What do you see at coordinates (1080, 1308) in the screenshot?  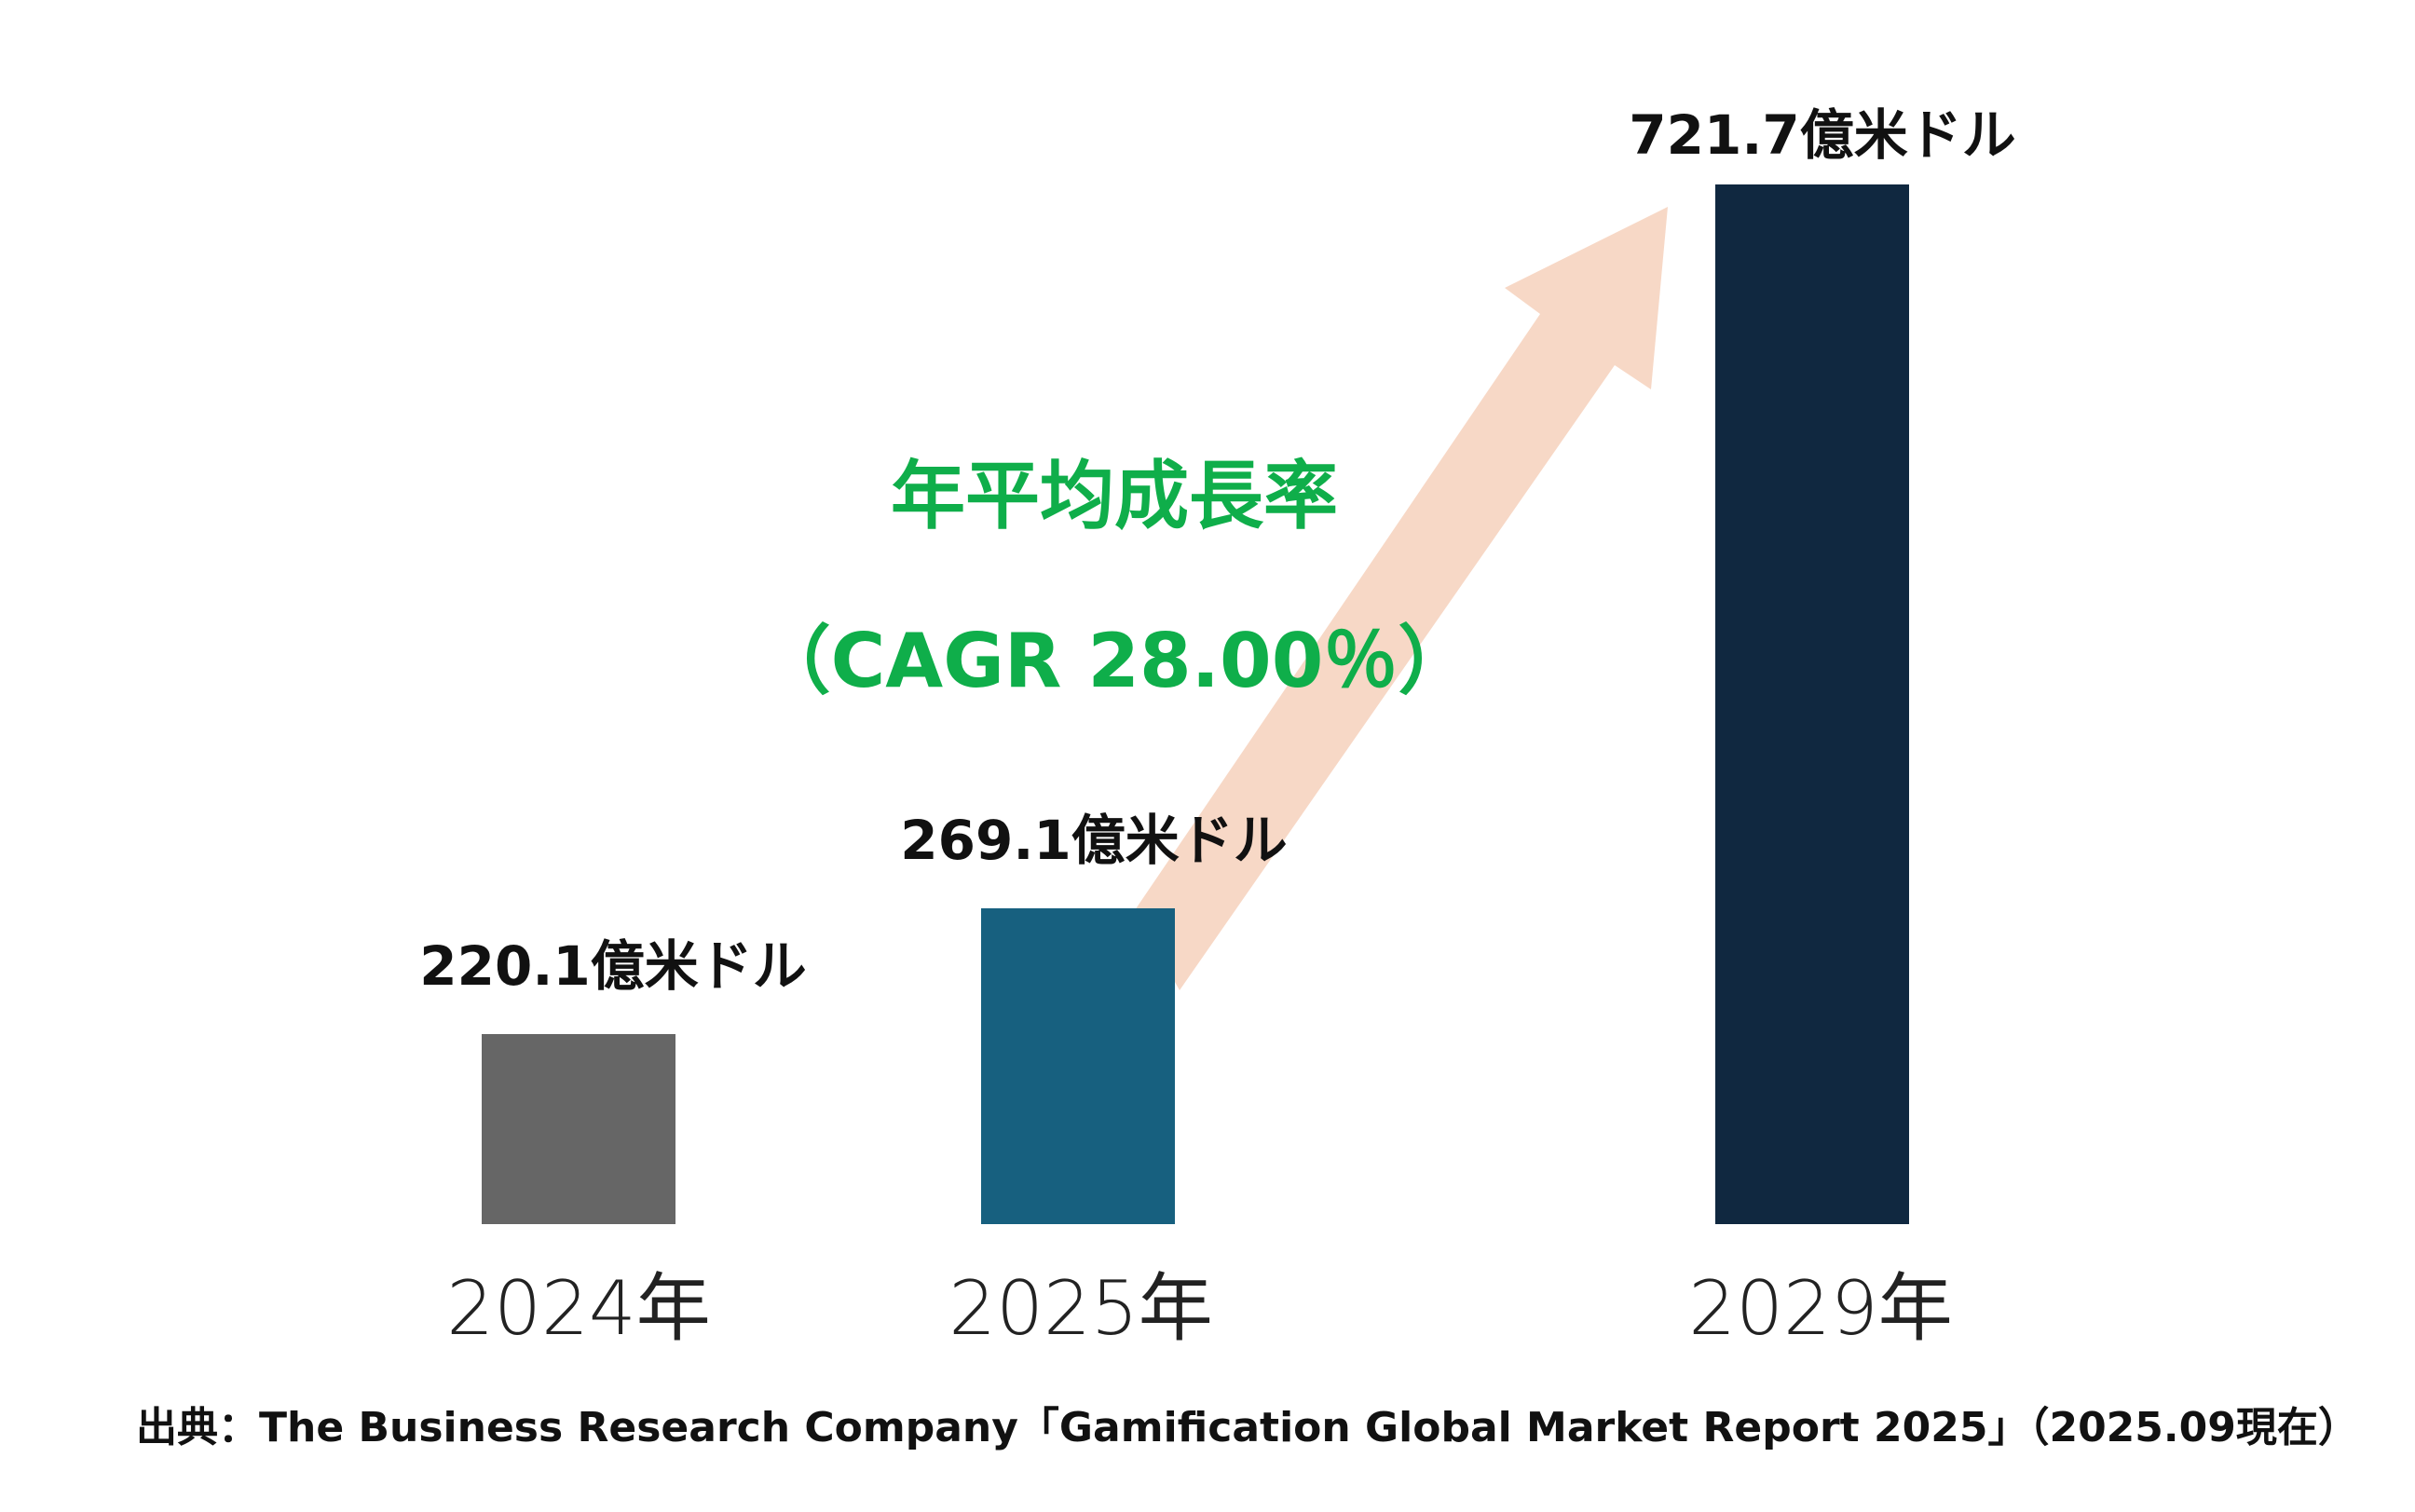 I see `x-tick-2025: 2025年` at bounding box center [1080, 1308].